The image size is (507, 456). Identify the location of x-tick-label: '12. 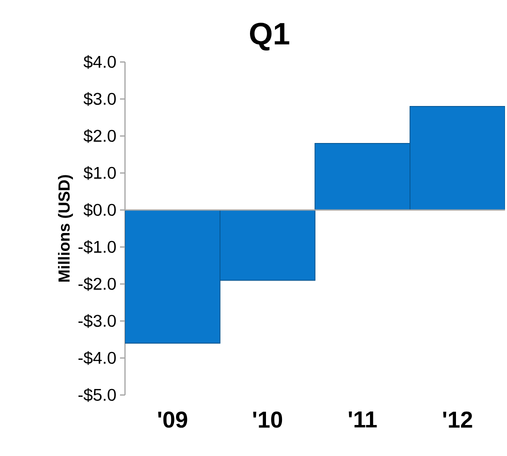
(457, 420).